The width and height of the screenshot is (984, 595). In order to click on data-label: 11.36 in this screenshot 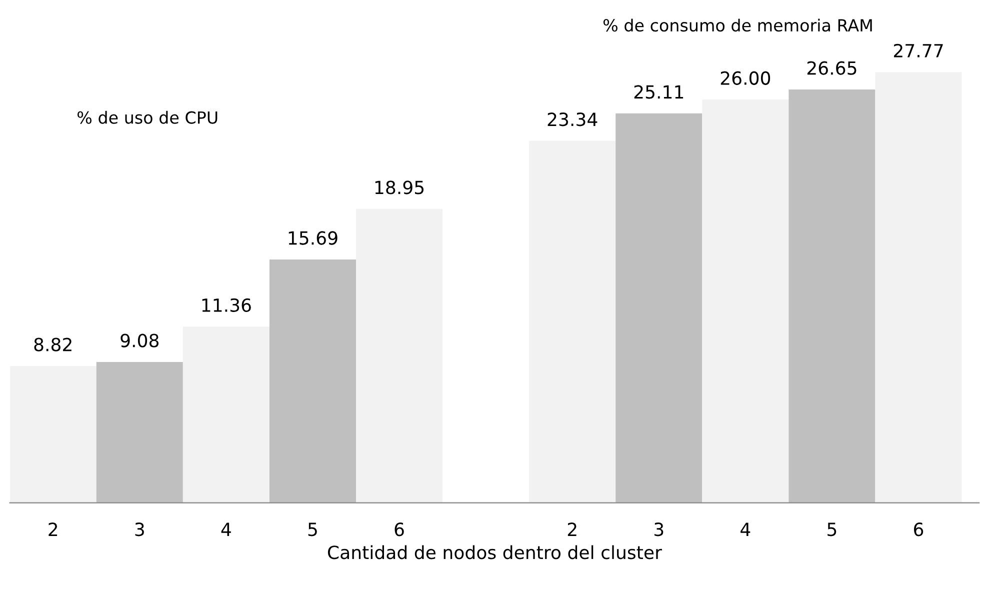, I will do `click(226, 305)`.